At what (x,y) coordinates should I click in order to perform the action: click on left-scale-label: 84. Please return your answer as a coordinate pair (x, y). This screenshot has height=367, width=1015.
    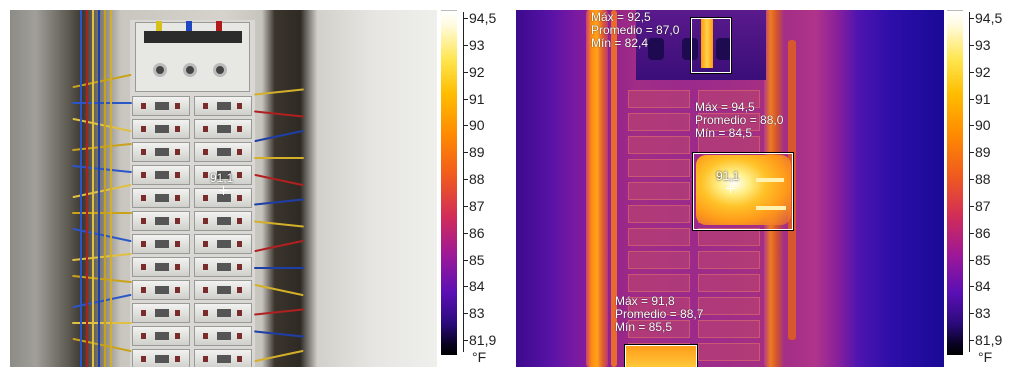
    Looking at the image, I should click on (477, 286).